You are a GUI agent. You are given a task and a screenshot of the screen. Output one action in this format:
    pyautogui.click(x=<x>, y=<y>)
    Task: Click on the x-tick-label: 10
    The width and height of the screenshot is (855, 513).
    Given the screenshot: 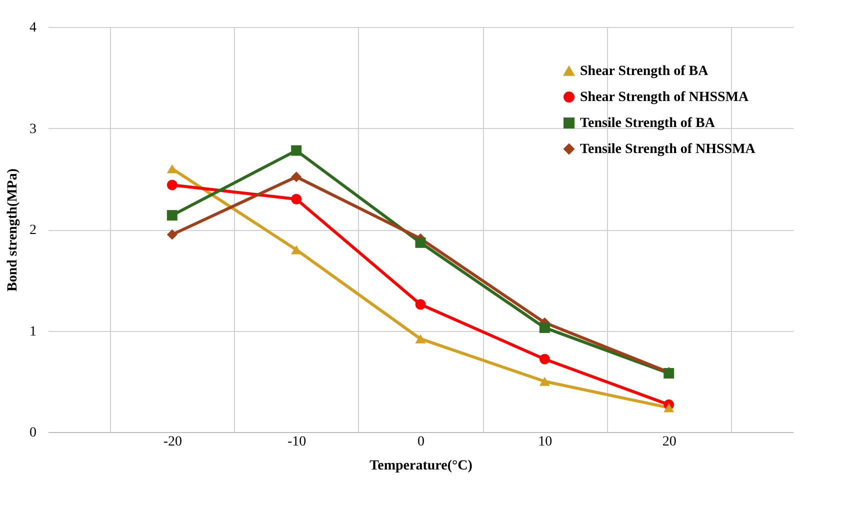 What is the action you would take?
    pyautogui.click(x=545, y=442)
    